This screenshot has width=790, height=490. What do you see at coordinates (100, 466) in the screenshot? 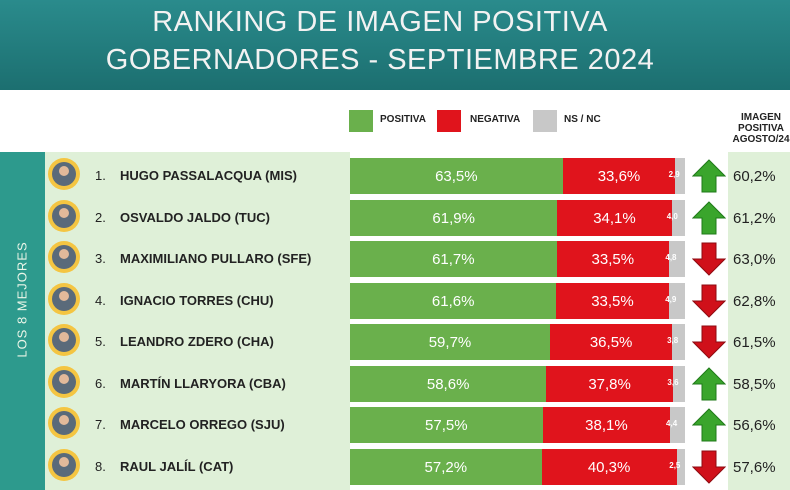
I see `rank-number: 8.` at bounding box center [100, 466].